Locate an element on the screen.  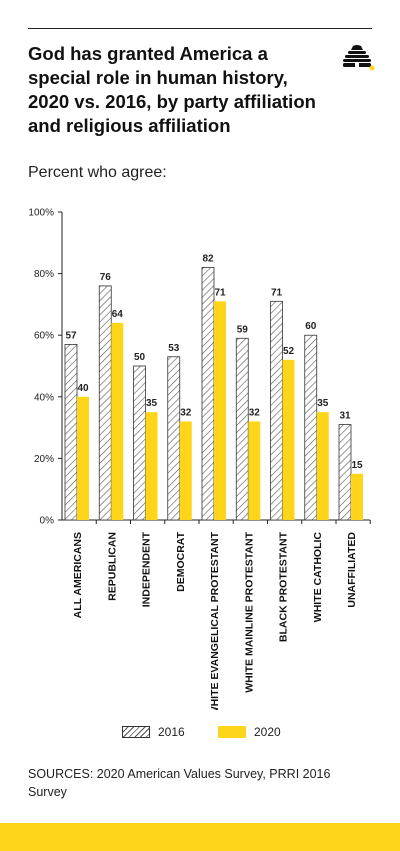
chart-subtitle: Percent who agree: is located at coordinates (97, 172).